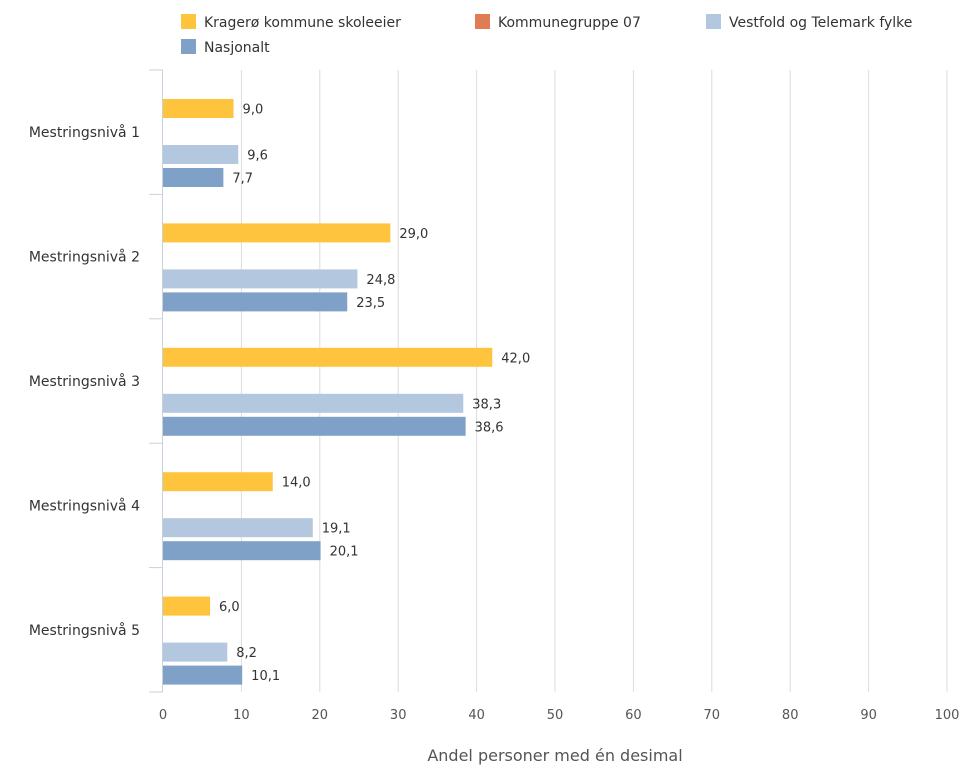  What do you see at coordinates (947, 715) in the screenshot?
I see `x-tick-label: 100` at bounding box center [947, 715].